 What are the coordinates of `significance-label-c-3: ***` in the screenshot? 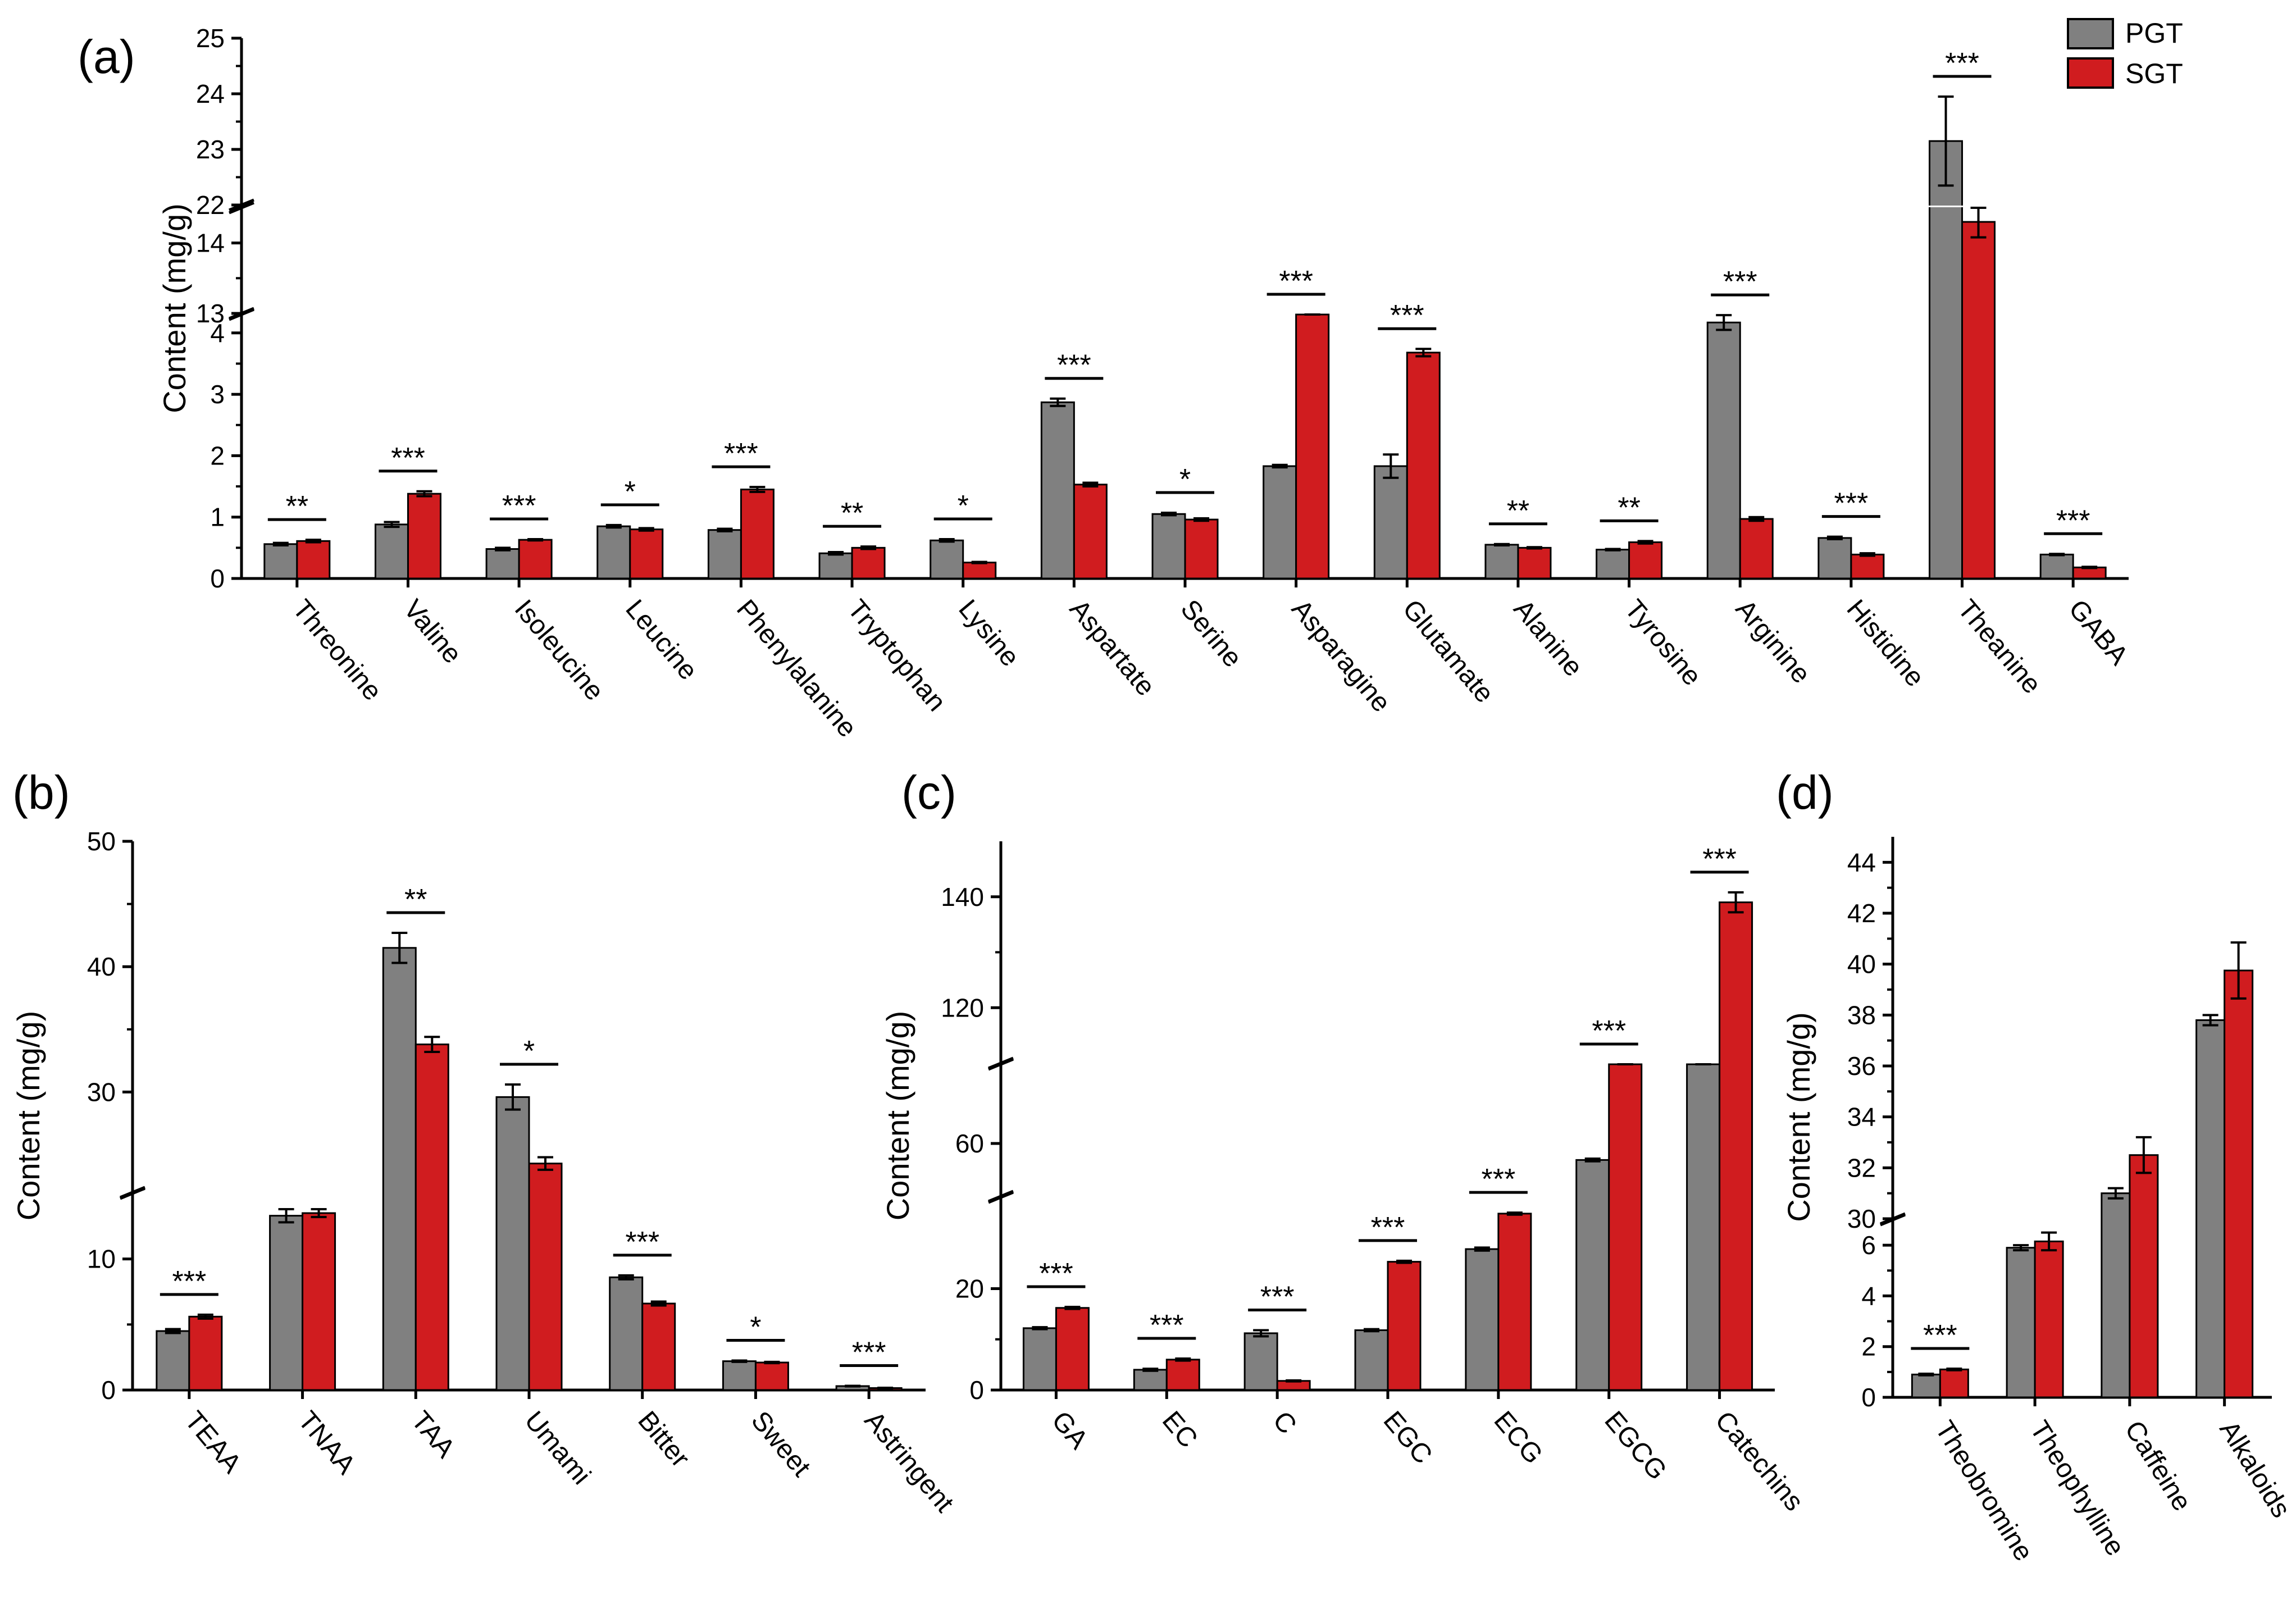 It's located at (1388, 1227).